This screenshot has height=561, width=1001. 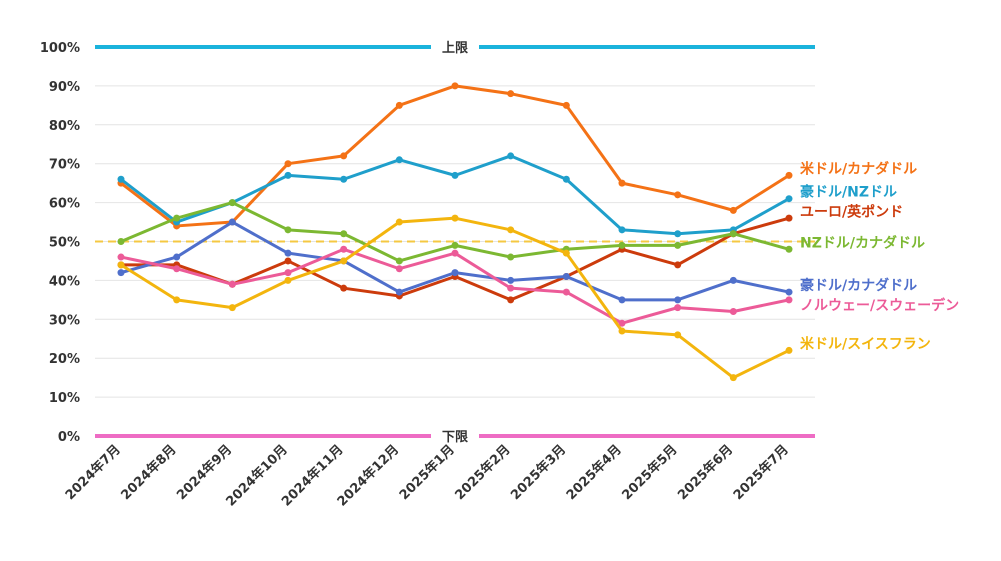 What do you see at coordinates (851, 212) in the screenshot?
I see `series-label: ユーロ/英ポンド` at bounding box center [851, 212].